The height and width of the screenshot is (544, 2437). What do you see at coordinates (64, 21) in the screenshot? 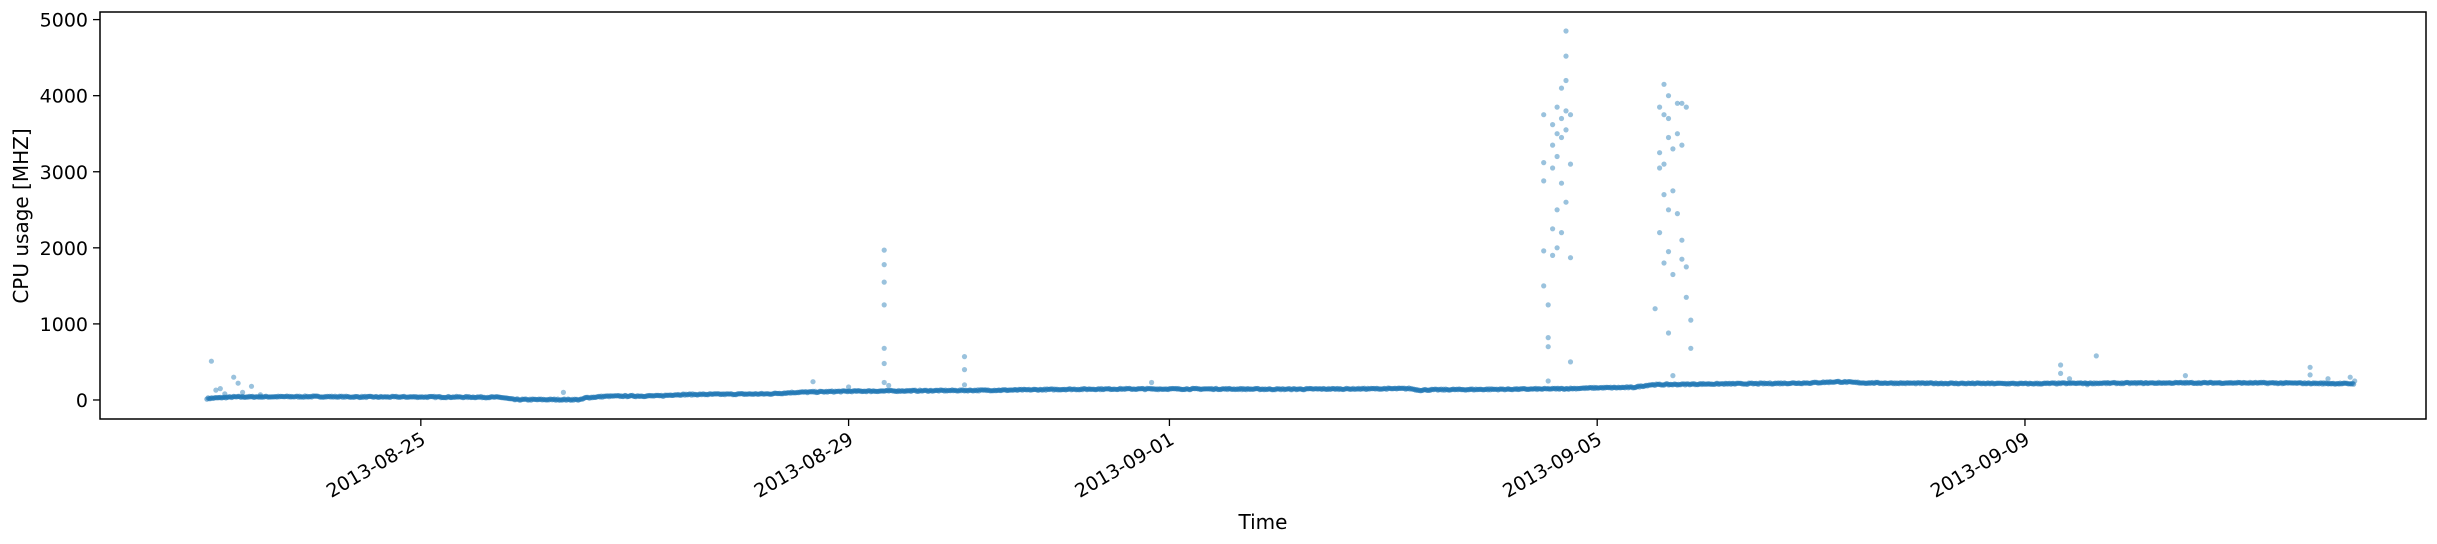
I see `y-tick-label: 5000` at bounding box center [64, 21].